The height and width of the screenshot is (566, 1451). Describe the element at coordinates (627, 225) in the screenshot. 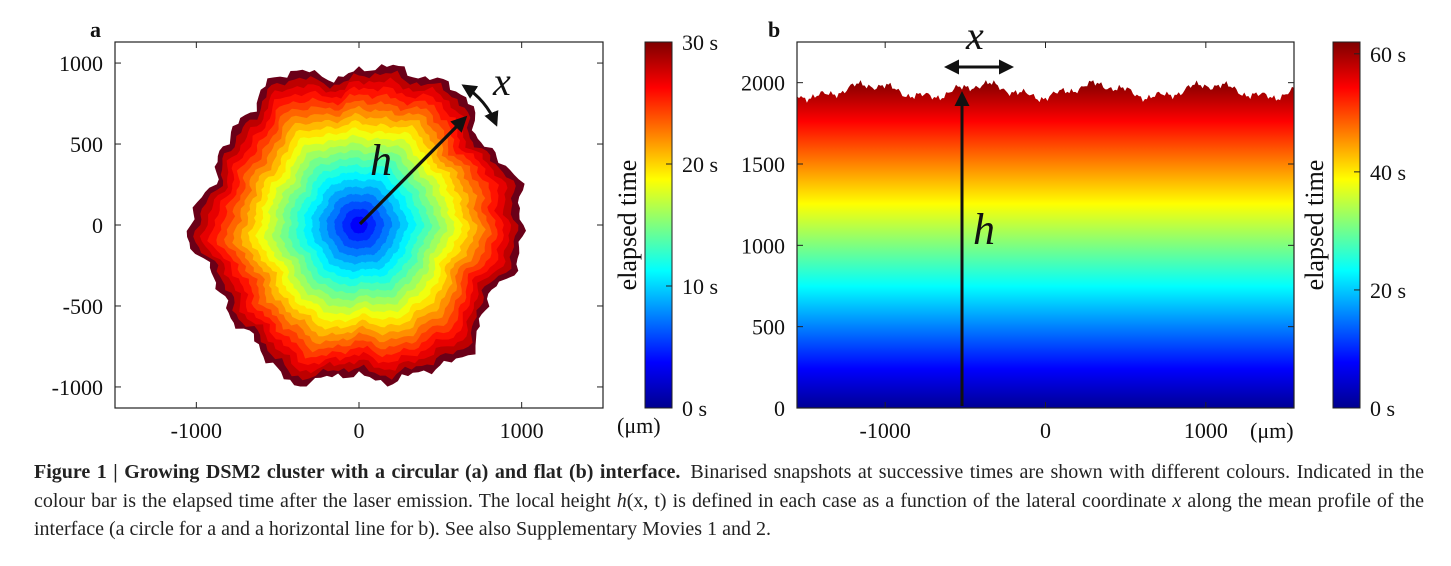

I see `colorbar-label-a: elapsed time` at that location.